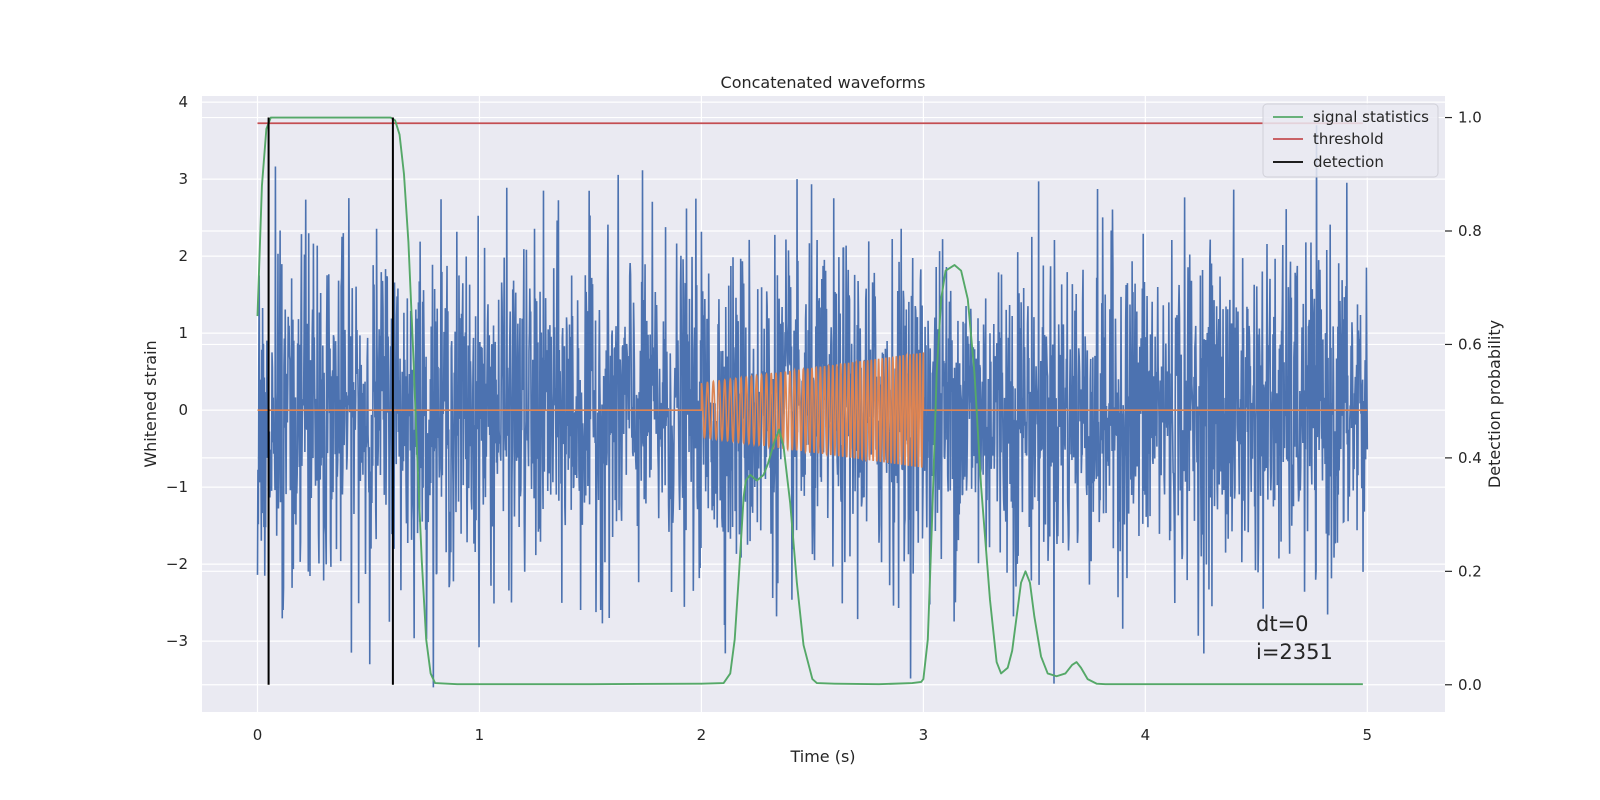  What do you see at coordinates (150, 403) in the screenshot?
I see `y-axis-left-label: Whitened strain` at bounding box center [150, 403].